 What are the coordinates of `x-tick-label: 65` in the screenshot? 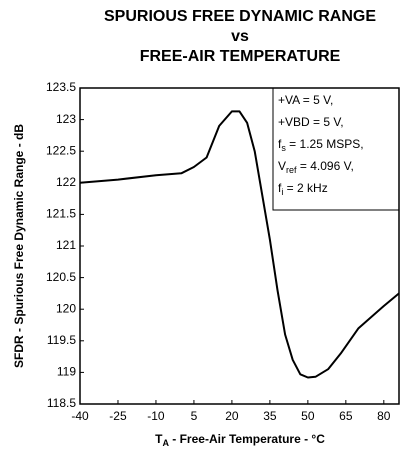 It's located at (346, 416).